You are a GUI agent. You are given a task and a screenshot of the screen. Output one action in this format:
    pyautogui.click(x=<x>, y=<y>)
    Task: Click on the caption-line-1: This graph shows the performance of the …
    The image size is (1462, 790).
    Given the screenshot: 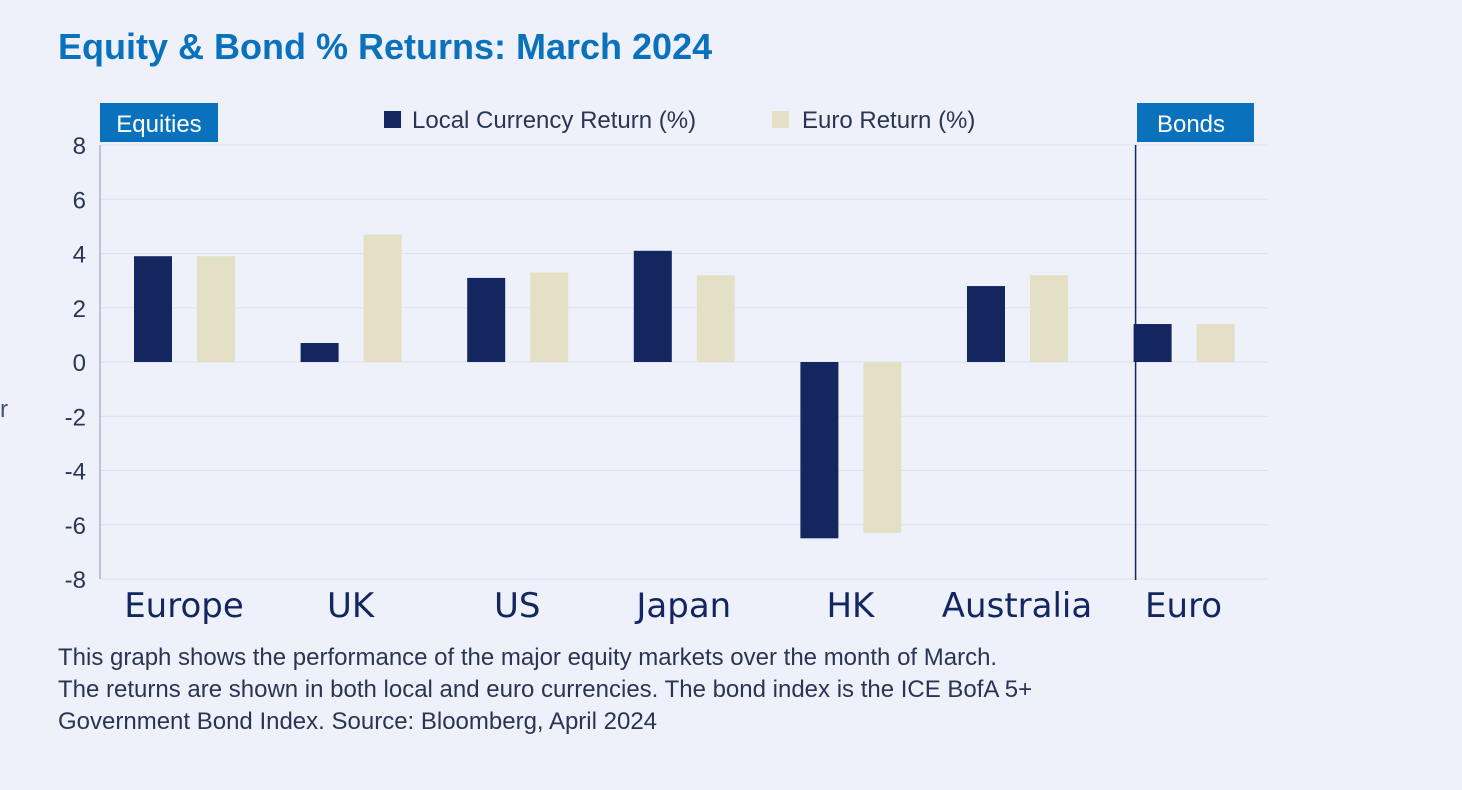 What is the action you would take?
    pyautogui.click(x=528, y=657)
    